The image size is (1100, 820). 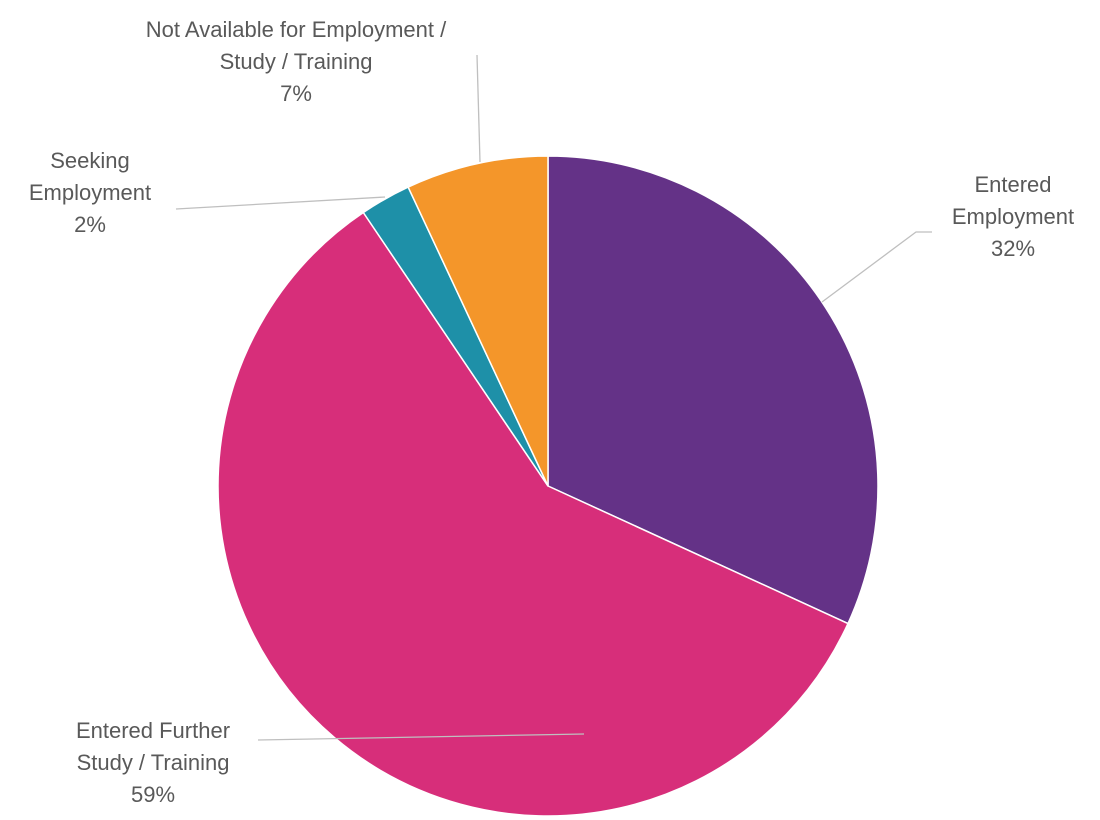 What do you see at coordinates (296, 93) in the screenshot?
I see `data-label-percent: 7%` at bounding box center [296, 93].